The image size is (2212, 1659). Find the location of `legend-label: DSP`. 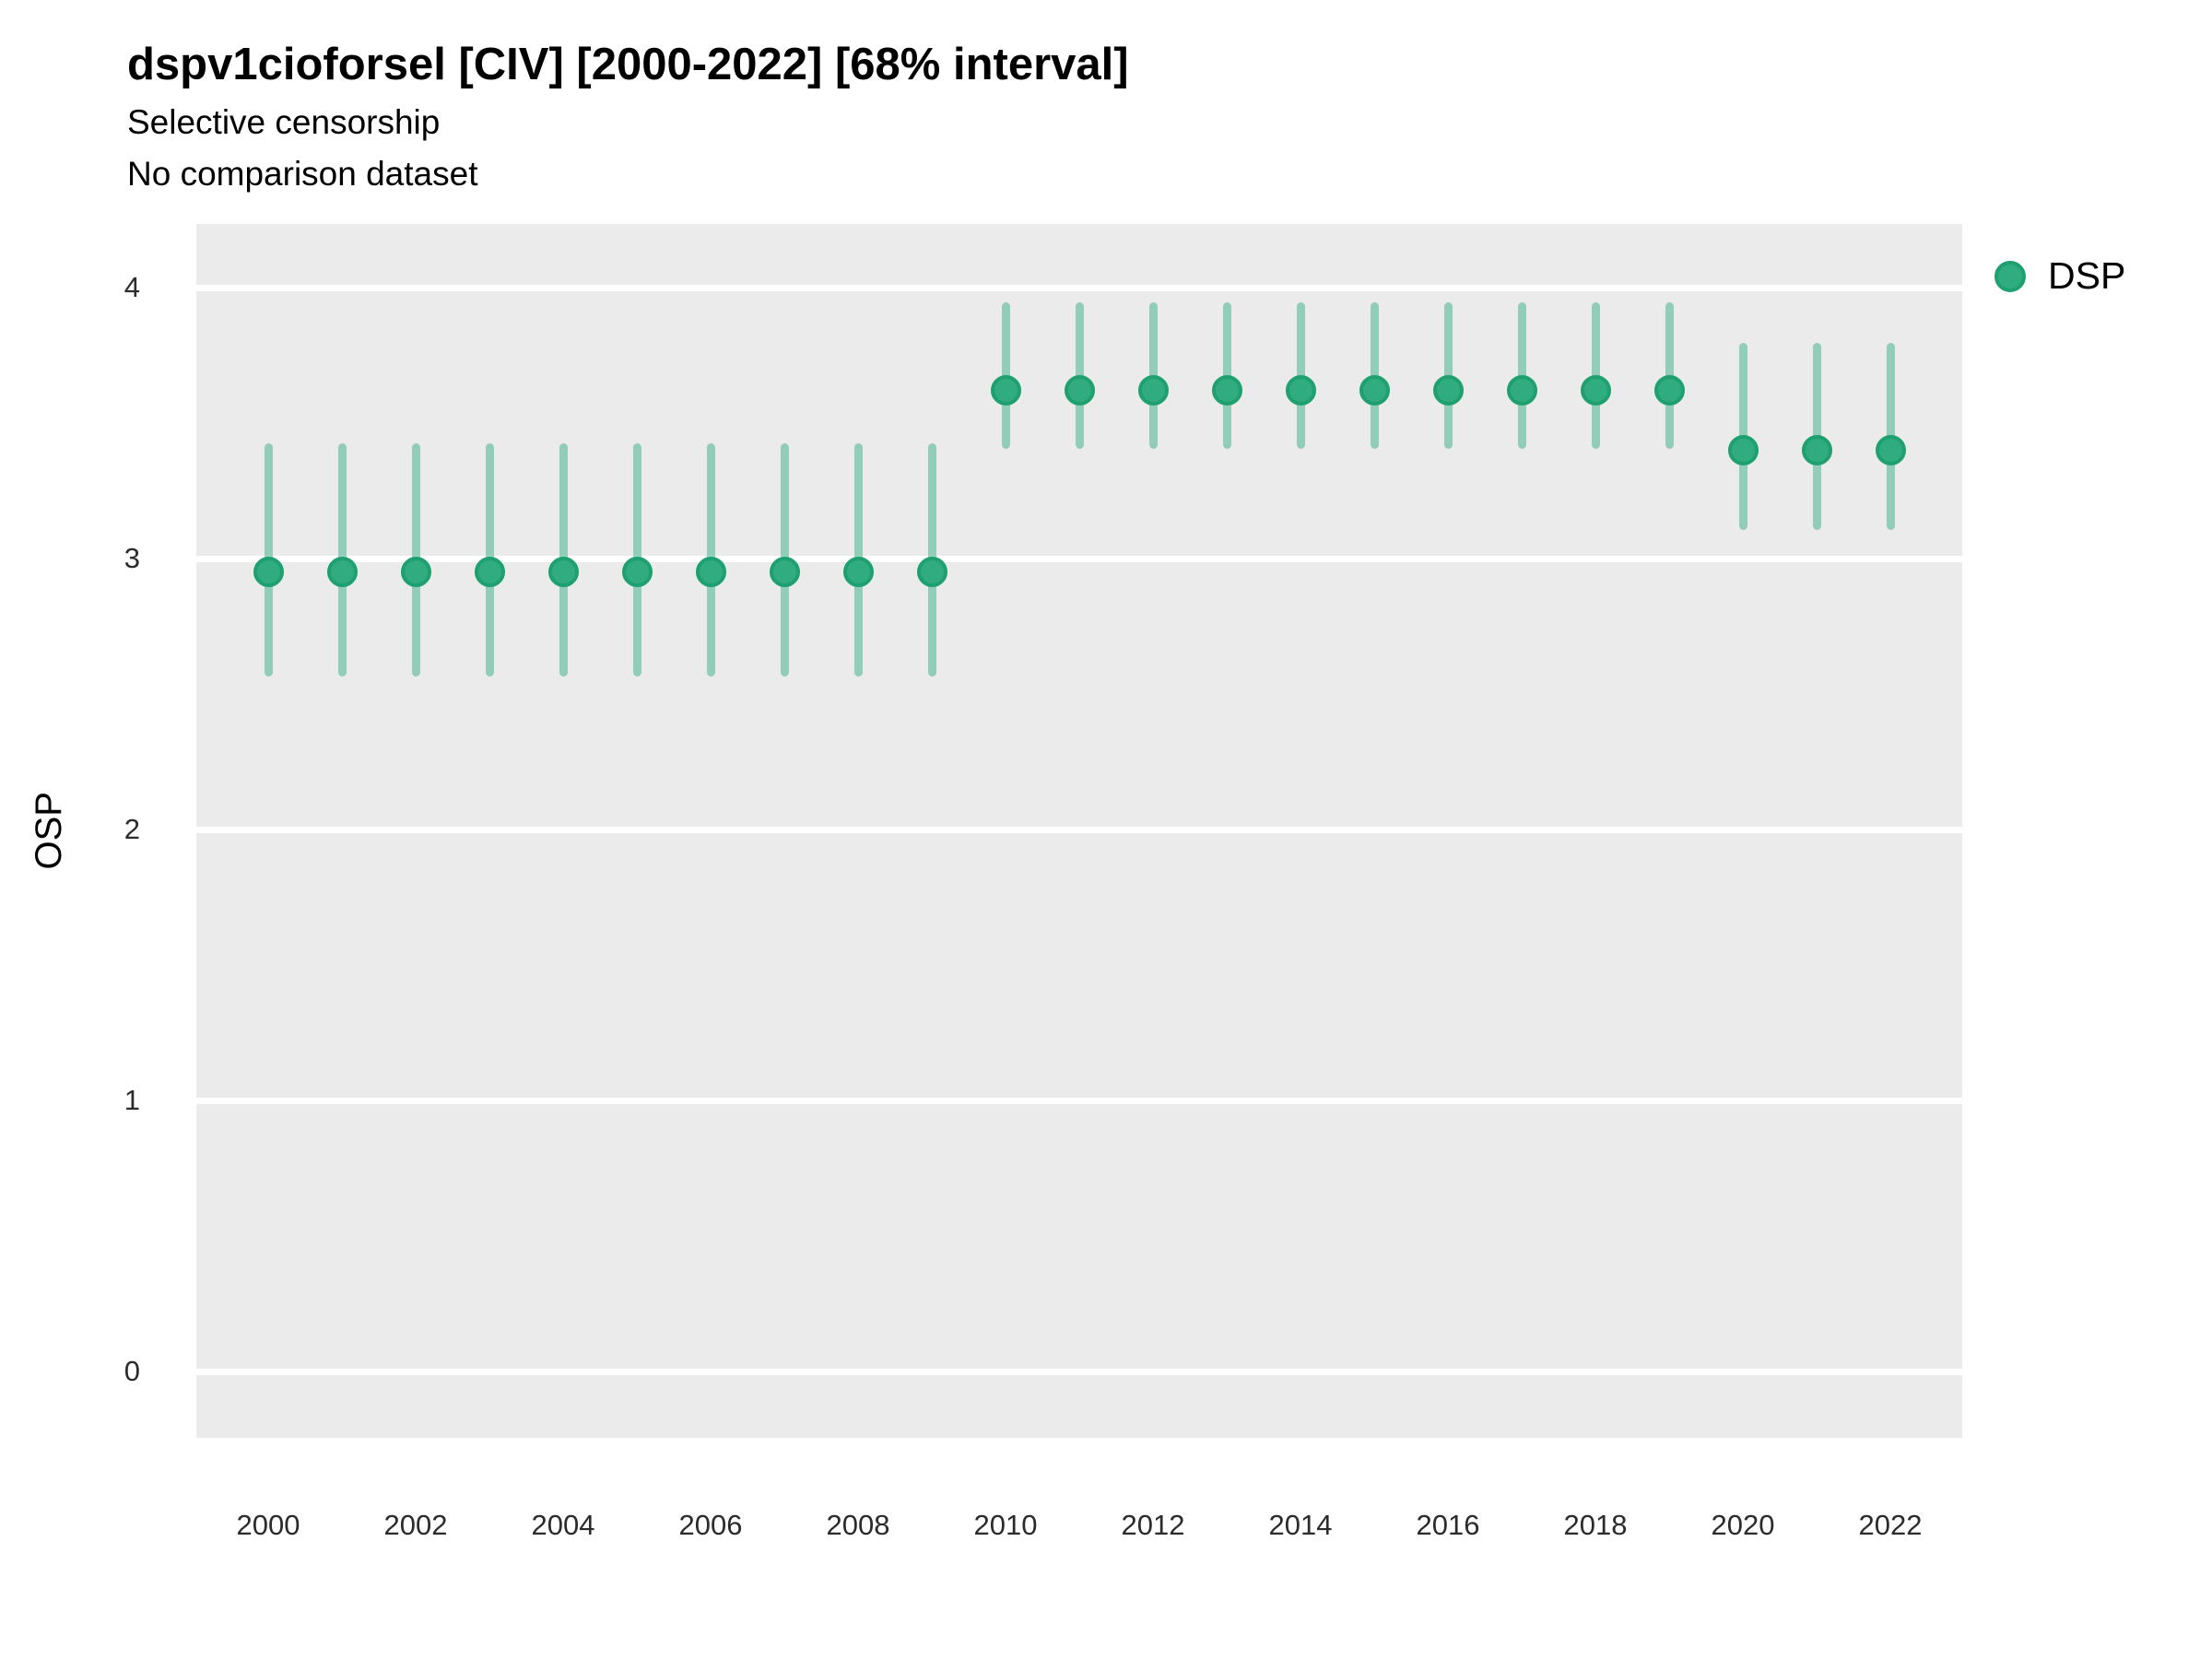

legend-label: DSP is located at coordinates (2087, 275).